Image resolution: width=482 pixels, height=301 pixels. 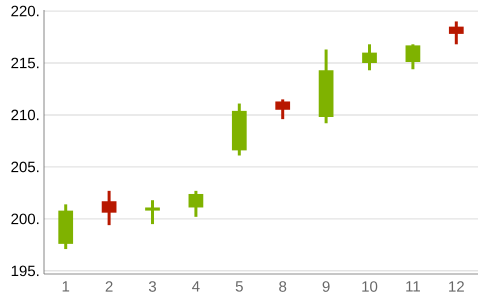 I want to click on y-tick-label: 205., so click(x=24, y=167).